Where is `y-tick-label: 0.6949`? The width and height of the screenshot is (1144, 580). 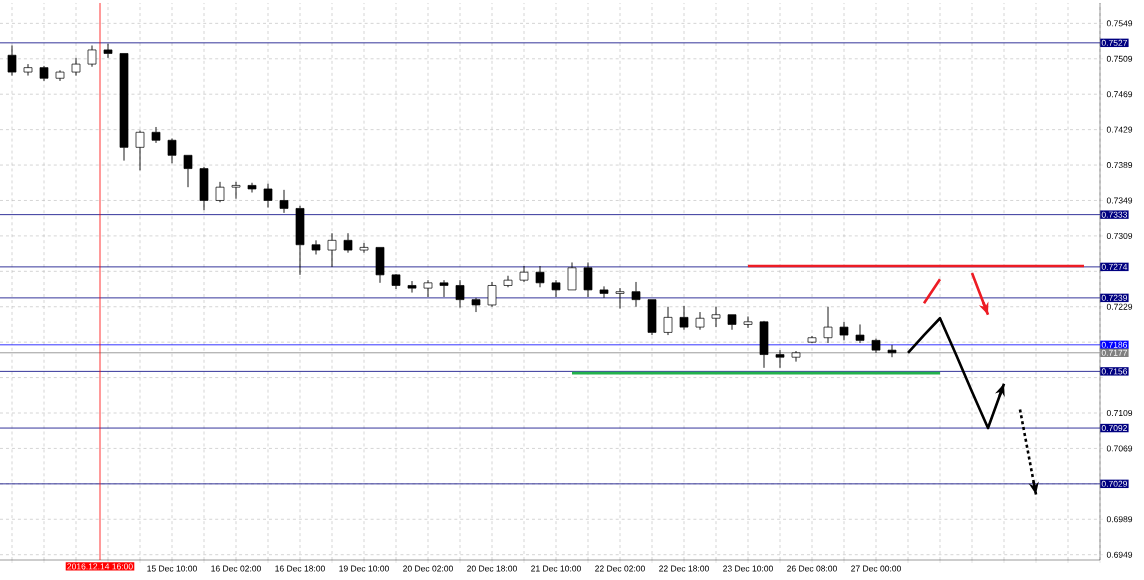
y-tick-label: 0.6949 is located at coordinates (1119, 554).